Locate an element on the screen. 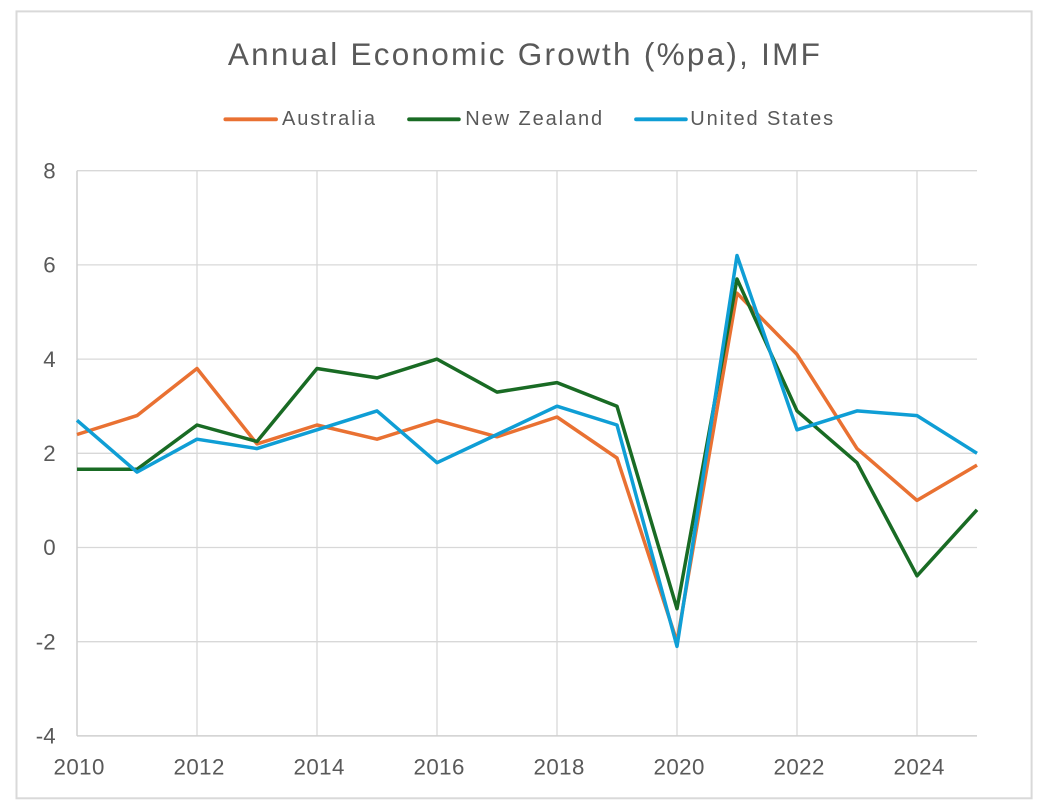 The width and height of the screenshot is (1042, 810). svg-text: United States is located at coordinates (762, 119).